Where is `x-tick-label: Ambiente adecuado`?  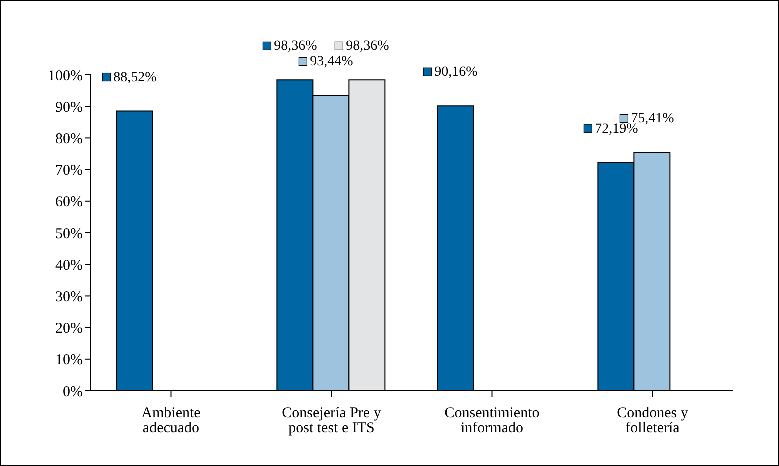
x-tick-label: Ambiente adecuado is located at coordinates (172, 421).